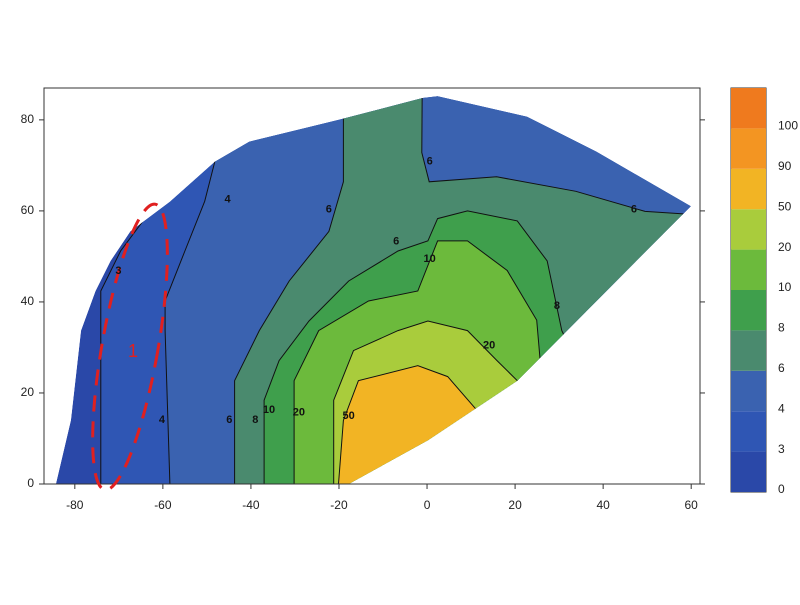  What do you see at coordinates (28, 210) in the screenshot?
I see `y-tick-label: 60` at bounding box center [28, 210].